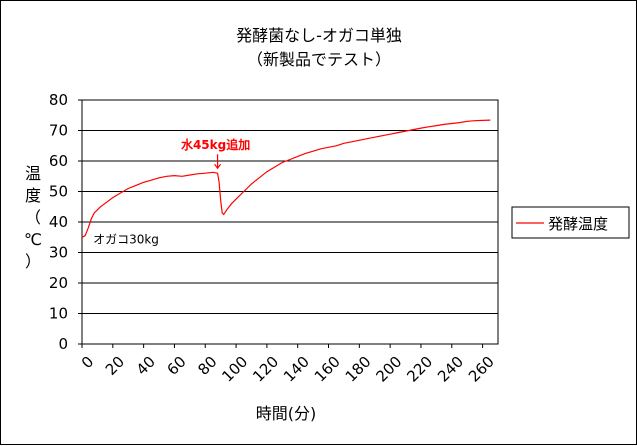 This screenshot has width=637, height=446. I want to click on annotation-water-added: 水45kg追加, so click(215, 144).